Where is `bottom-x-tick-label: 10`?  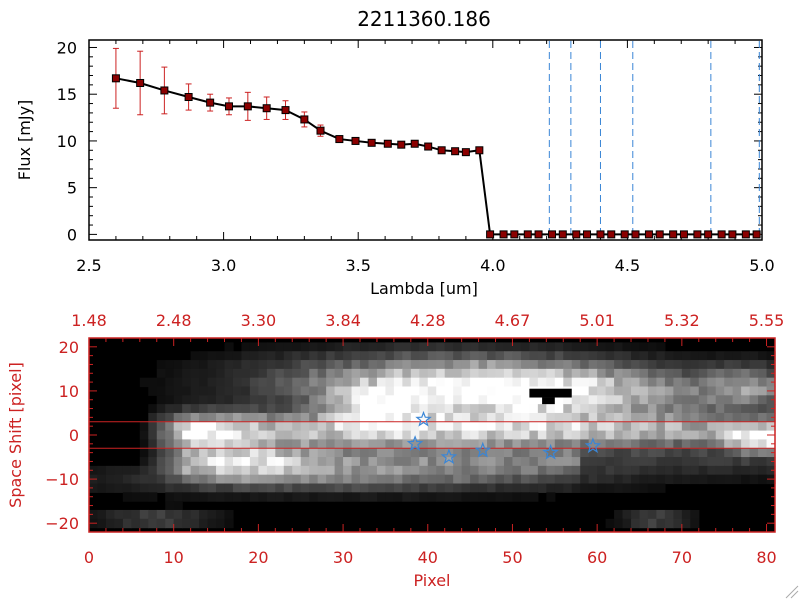 bottom-x-tick-label: 10 is located at coordinates (174, 557).